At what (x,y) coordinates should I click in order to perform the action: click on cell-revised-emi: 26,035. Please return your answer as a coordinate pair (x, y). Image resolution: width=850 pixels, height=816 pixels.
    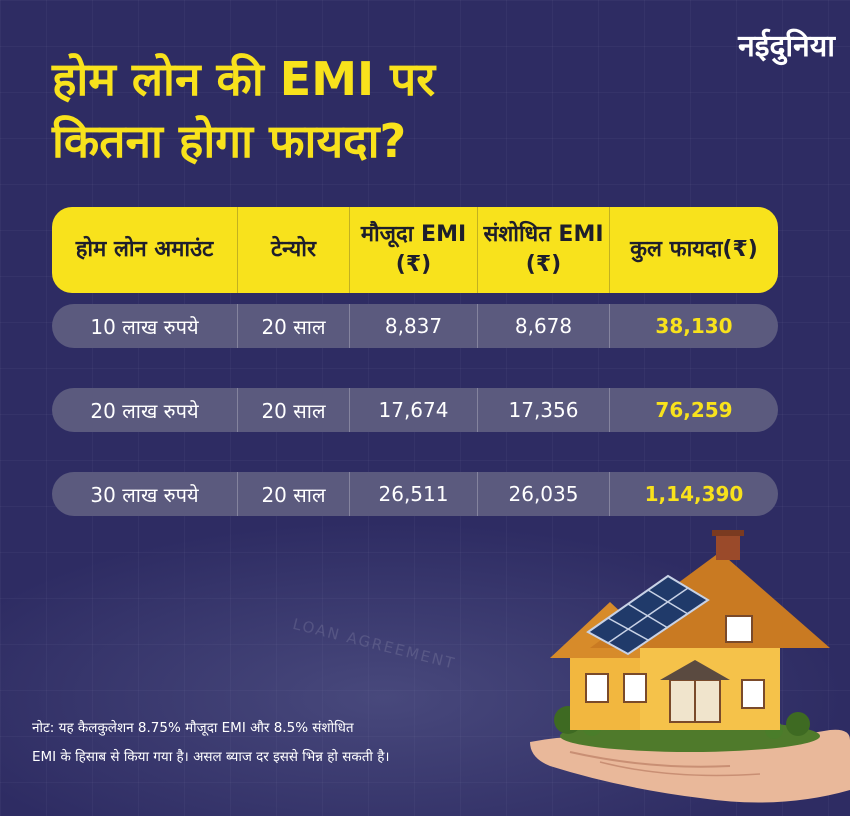
    Looking at the image, I should click on (544, 494).